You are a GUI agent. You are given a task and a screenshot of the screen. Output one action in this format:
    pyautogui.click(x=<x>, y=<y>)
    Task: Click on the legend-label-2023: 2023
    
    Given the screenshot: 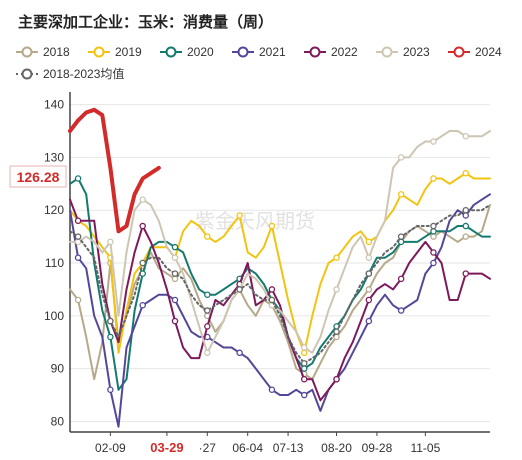 What is the action you would take?
    pyautogui.click(x=416, y=52)
    